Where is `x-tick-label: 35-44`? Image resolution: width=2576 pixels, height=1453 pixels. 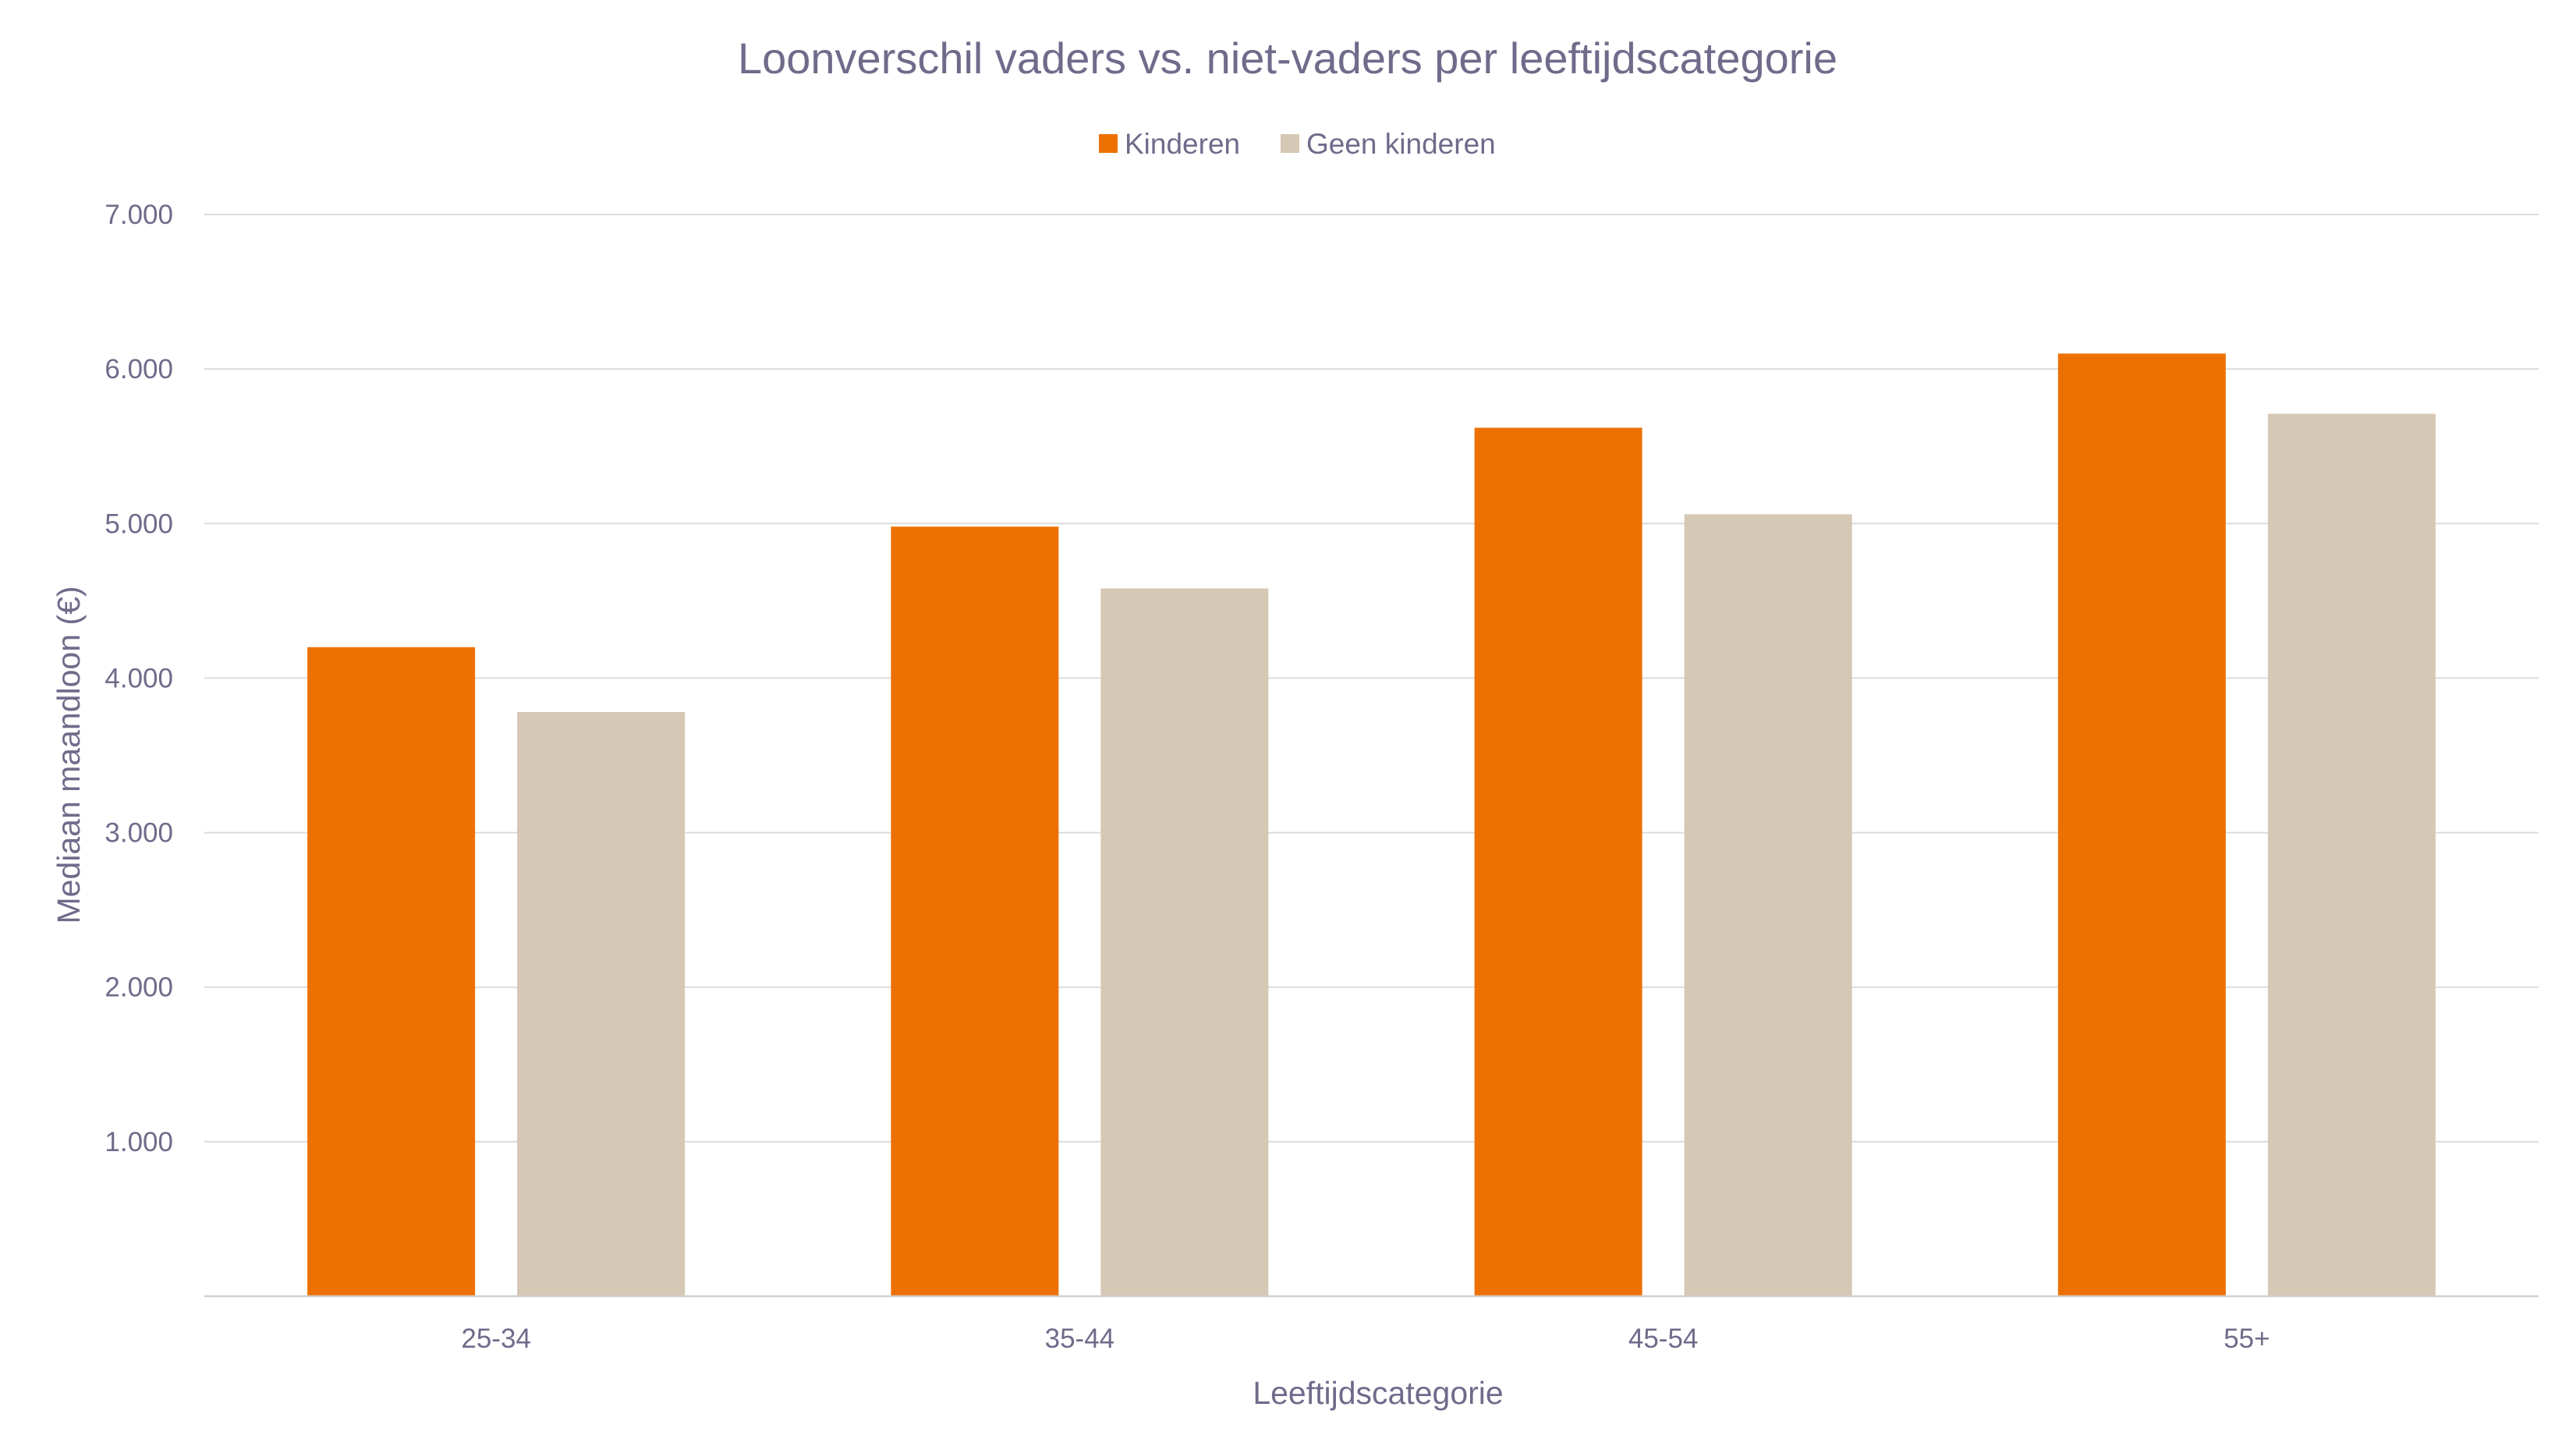
x-tick-label: 35-44 is located at coordinates (1080, 1339).